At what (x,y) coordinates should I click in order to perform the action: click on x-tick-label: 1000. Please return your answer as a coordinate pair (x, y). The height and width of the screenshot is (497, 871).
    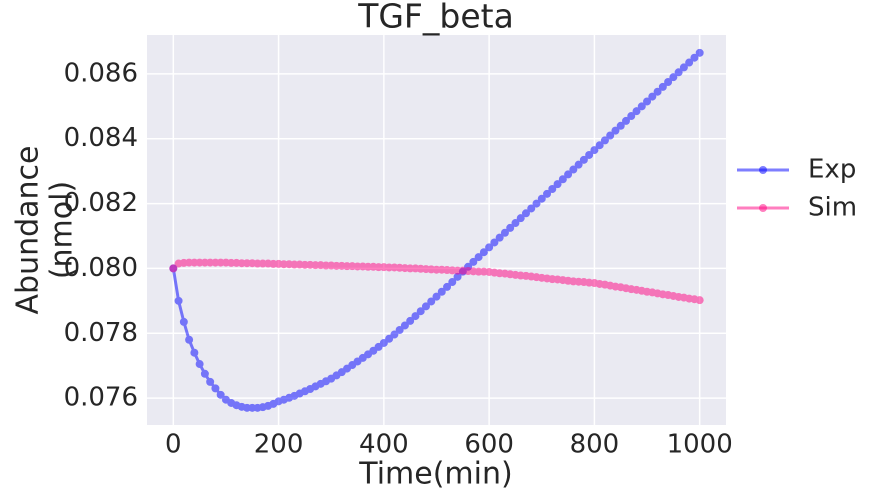
    Looking at the image, I should click on (700, 445).